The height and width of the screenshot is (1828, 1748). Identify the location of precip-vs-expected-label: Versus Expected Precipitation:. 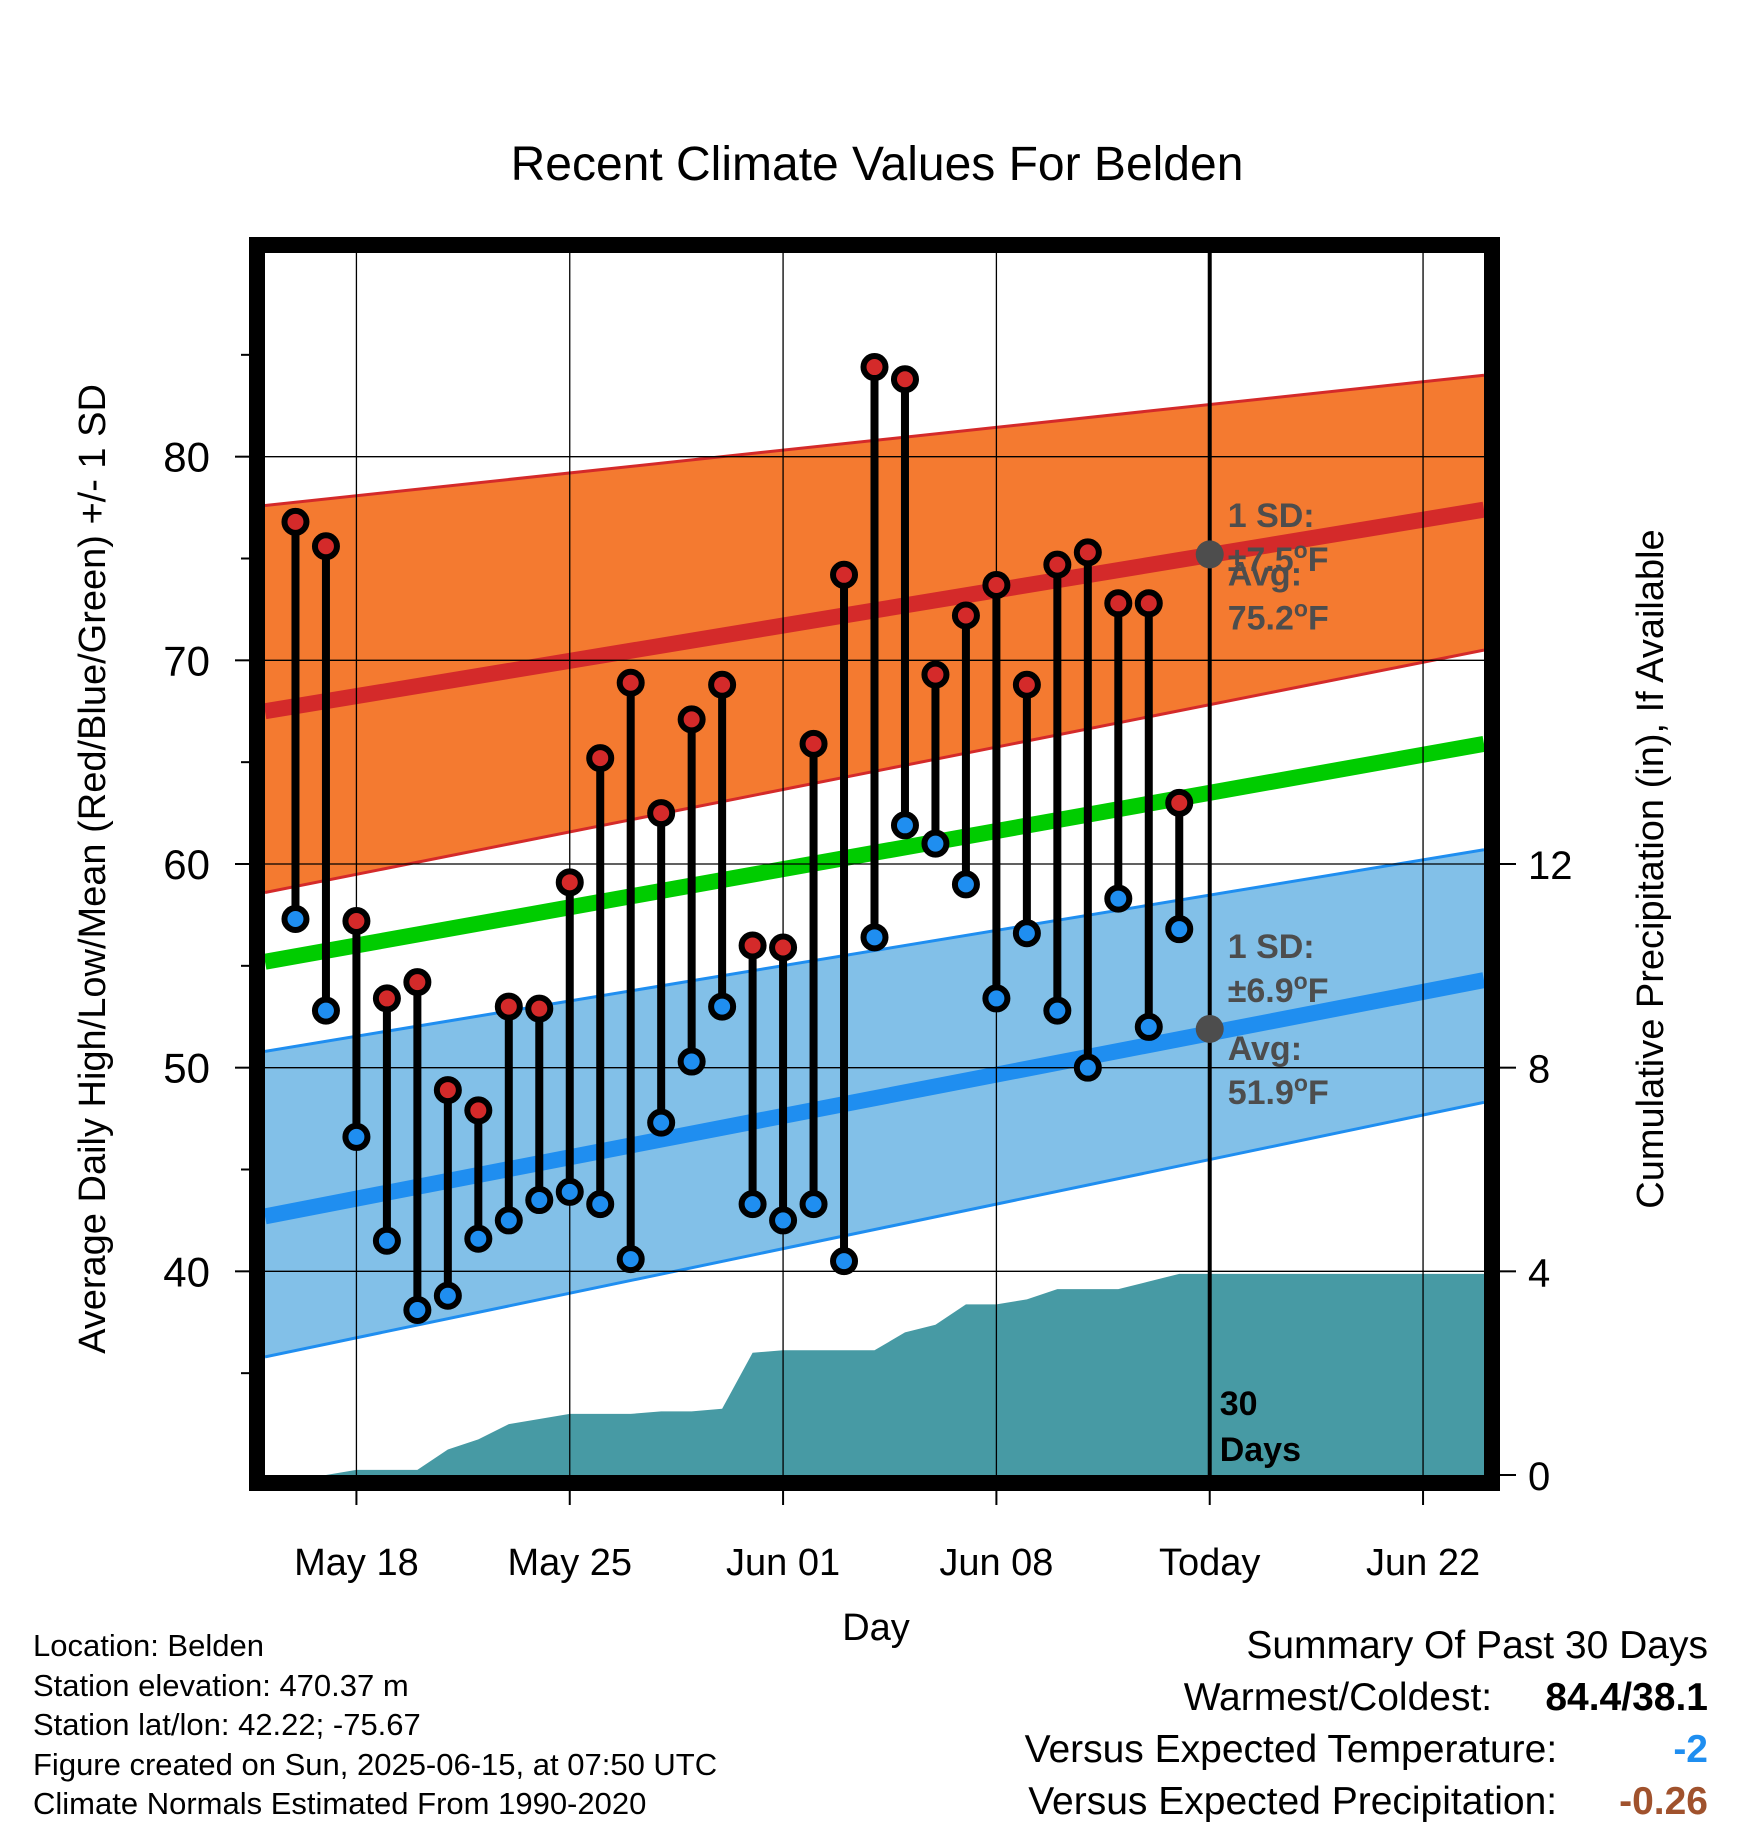
(1293, 1801).